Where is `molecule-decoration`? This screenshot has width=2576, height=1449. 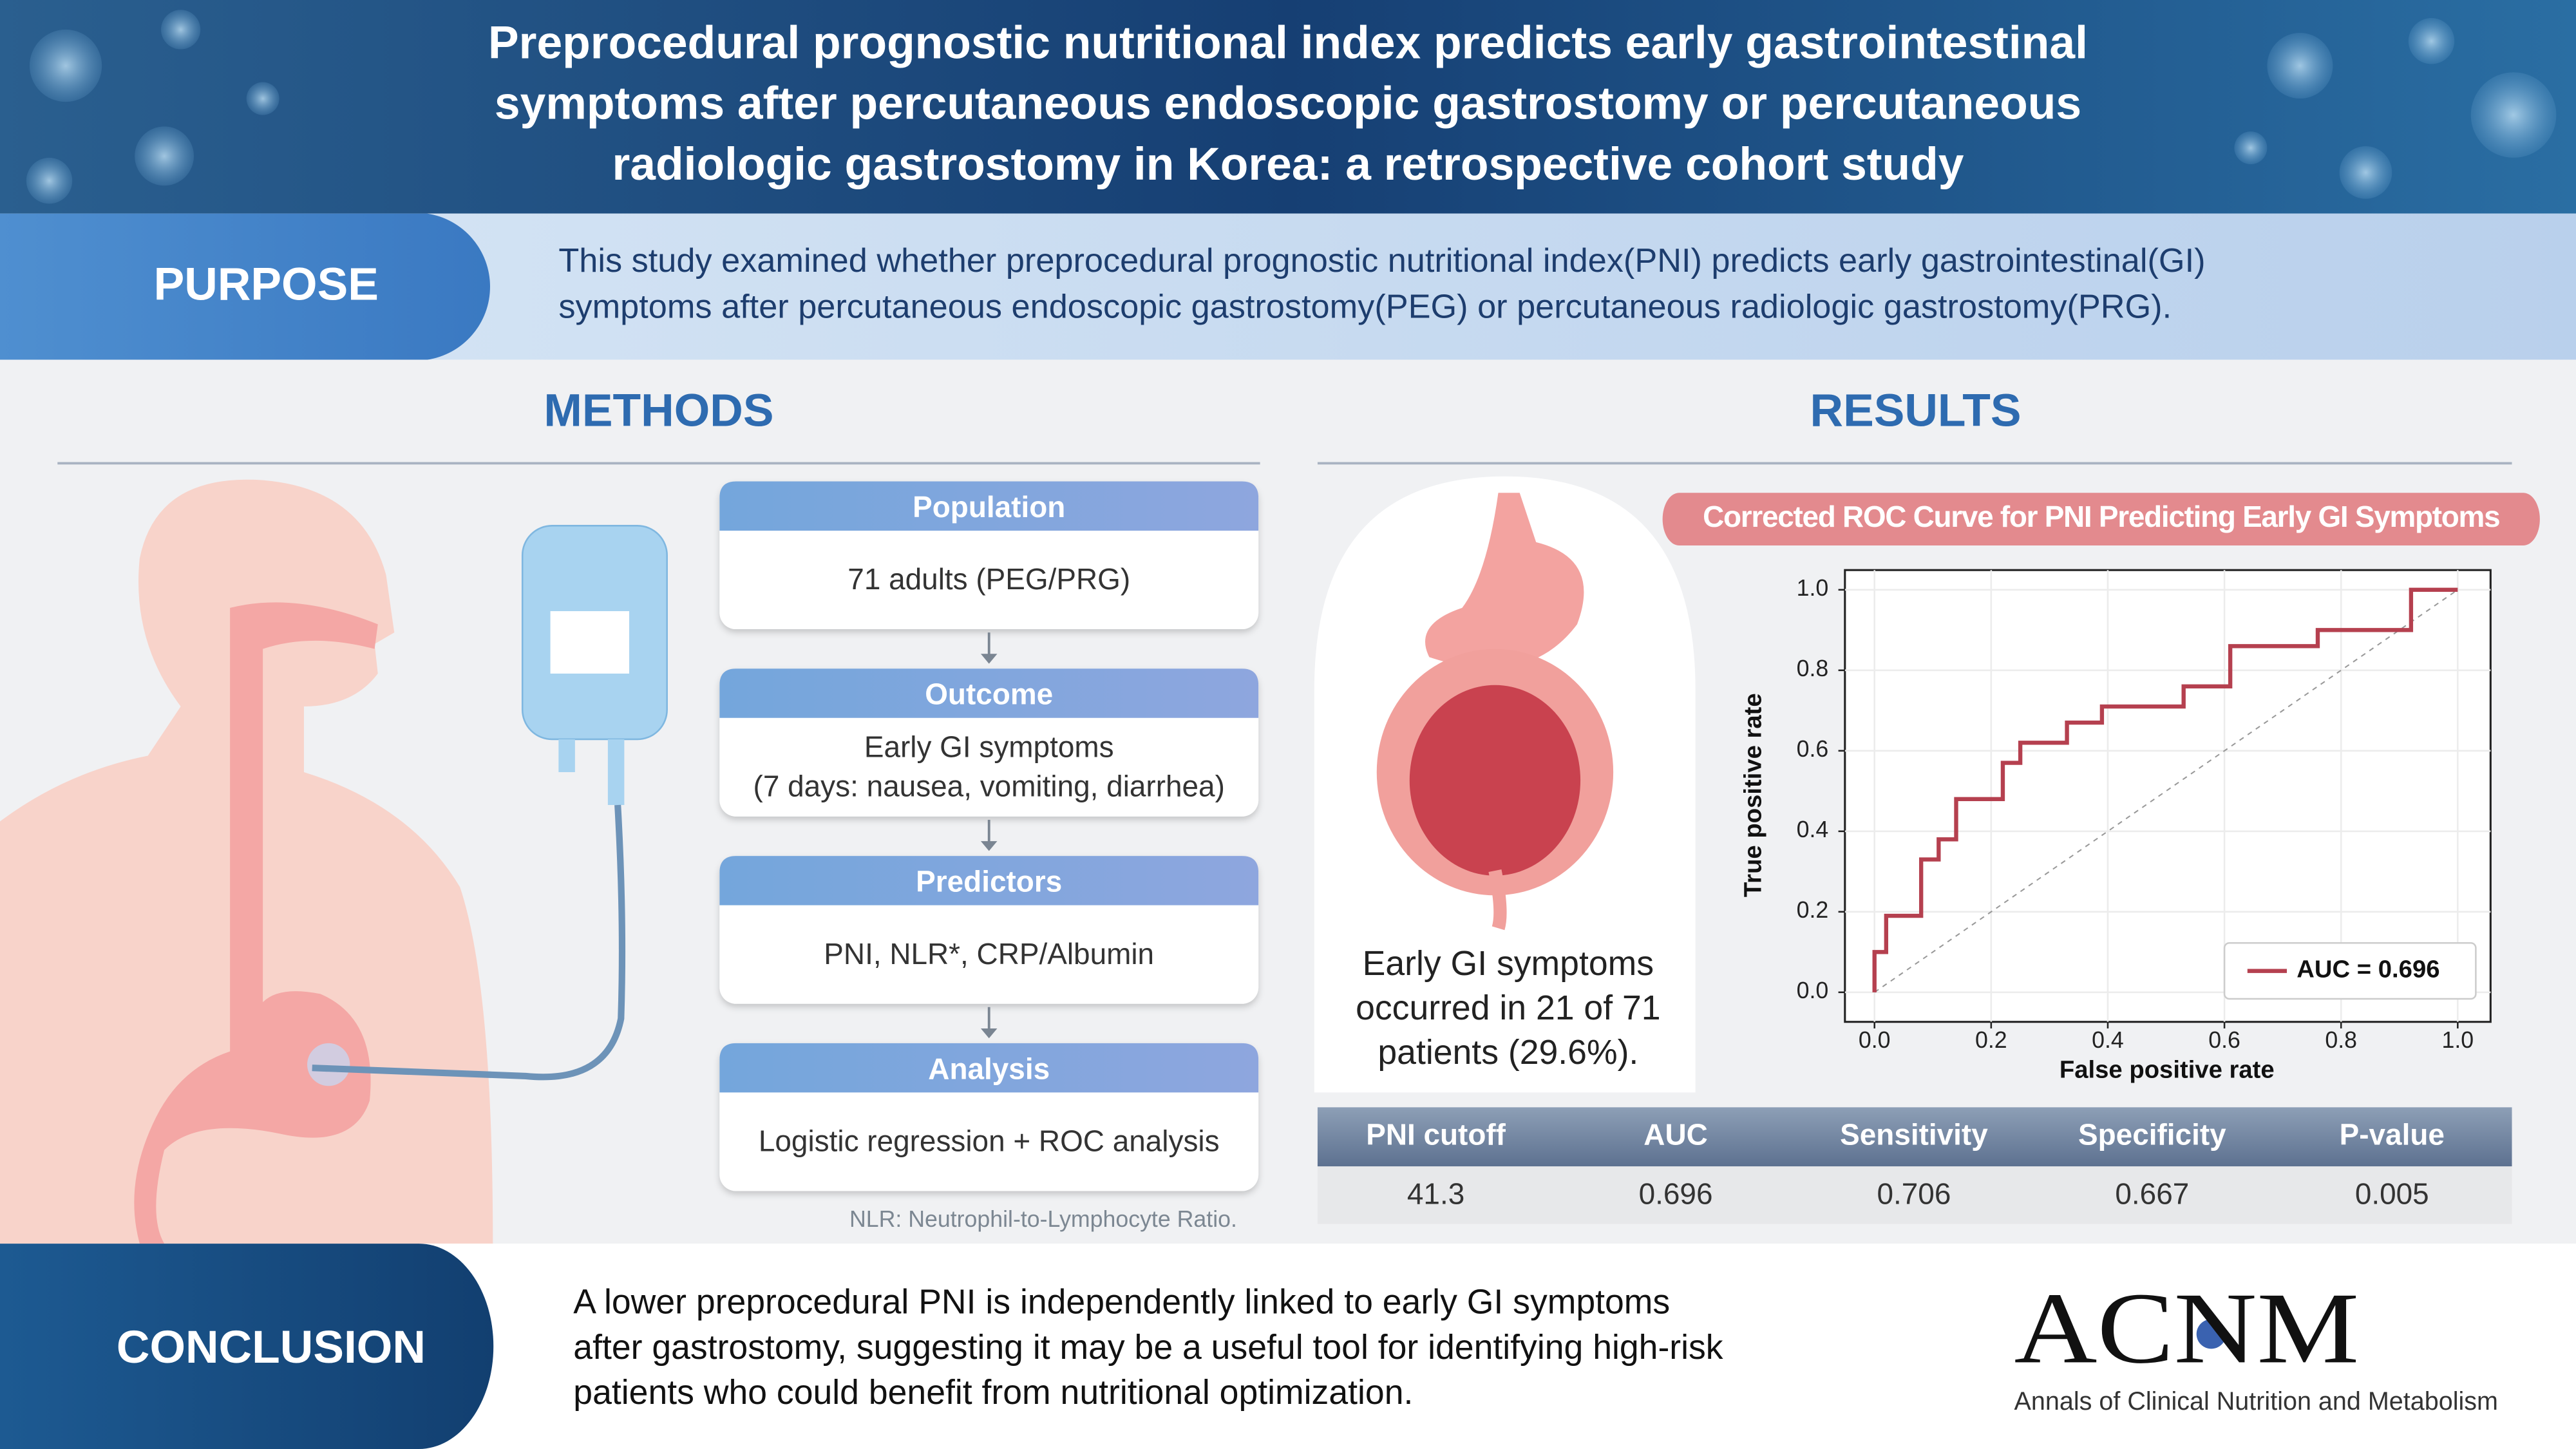
molecule-decoration is located at coordinates (1291, 107).